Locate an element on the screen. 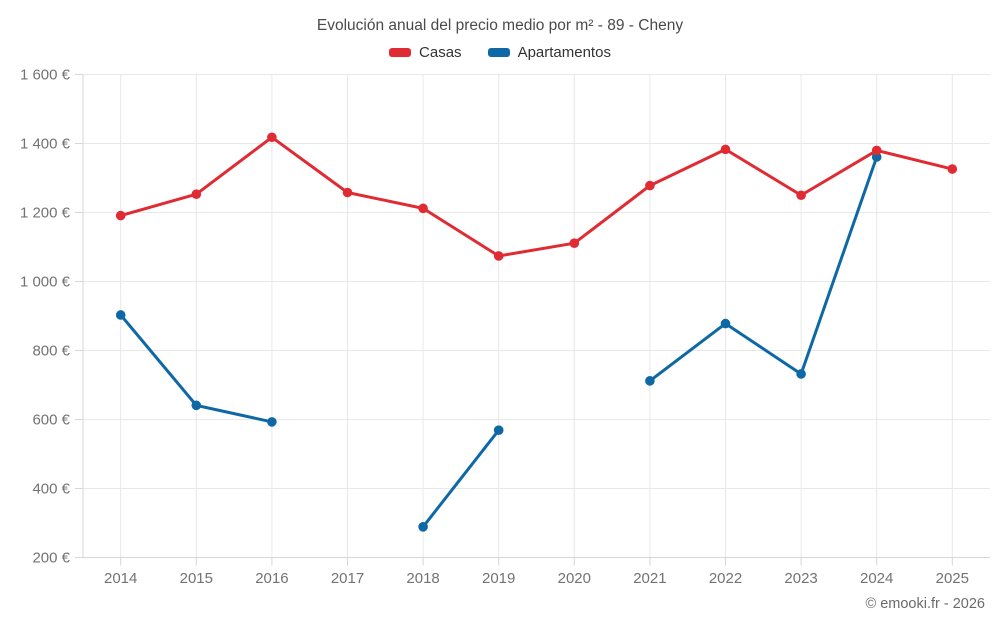  x-axis-label: 2018 is located at coordinates (422, 578).